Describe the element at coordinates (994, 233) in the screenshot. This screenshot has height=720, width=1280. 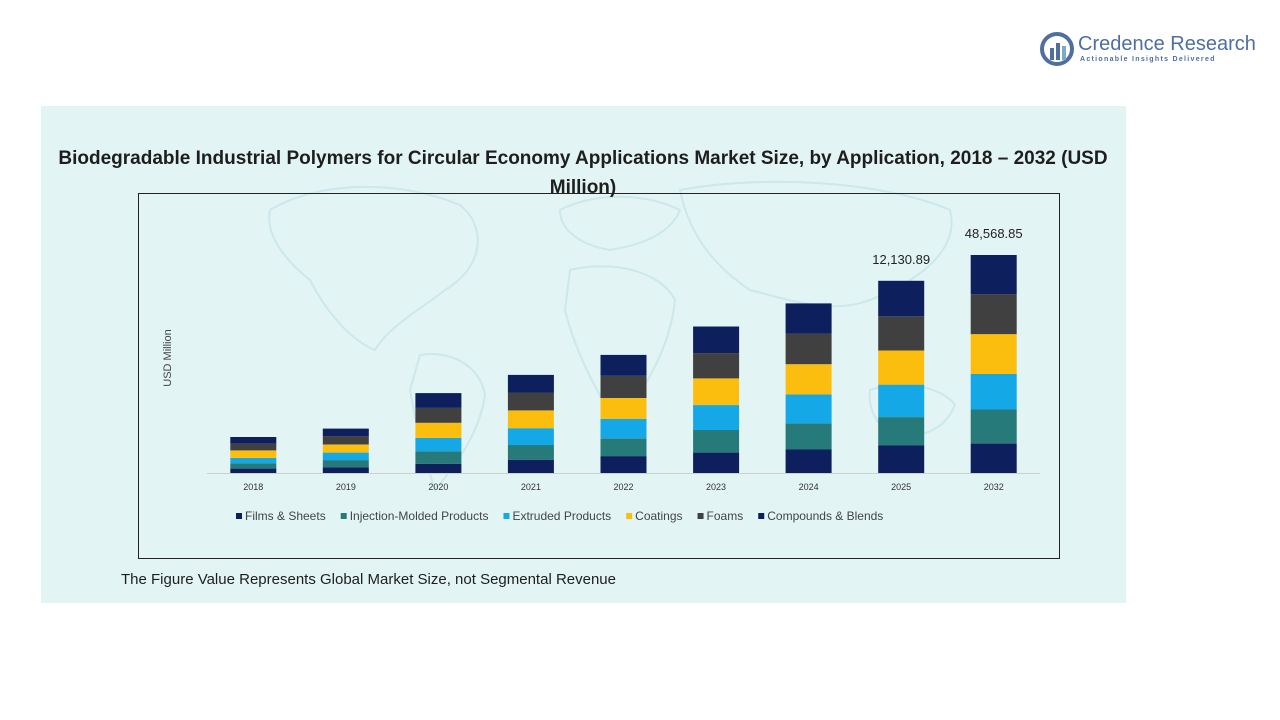
I see `value-label-2032: 48,568.85` at that location.